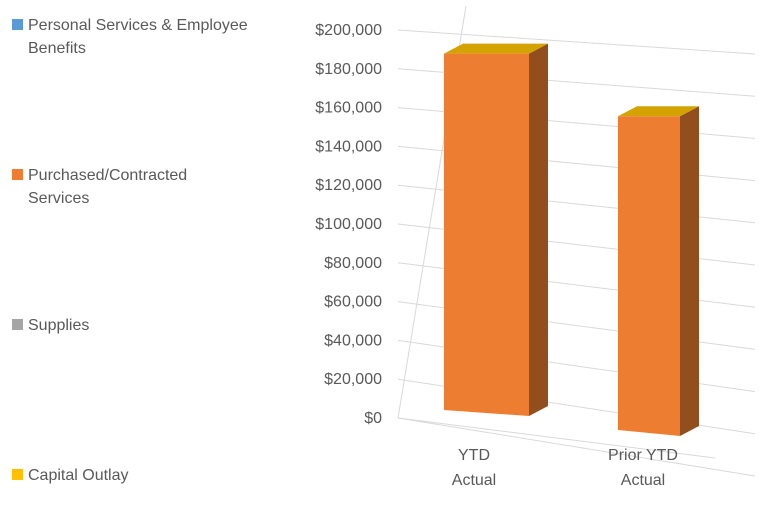  What do you see at coordinates (373, 418) in the screenshot?
I see `y-tick-label: $0` at bounding box center [373, 418].